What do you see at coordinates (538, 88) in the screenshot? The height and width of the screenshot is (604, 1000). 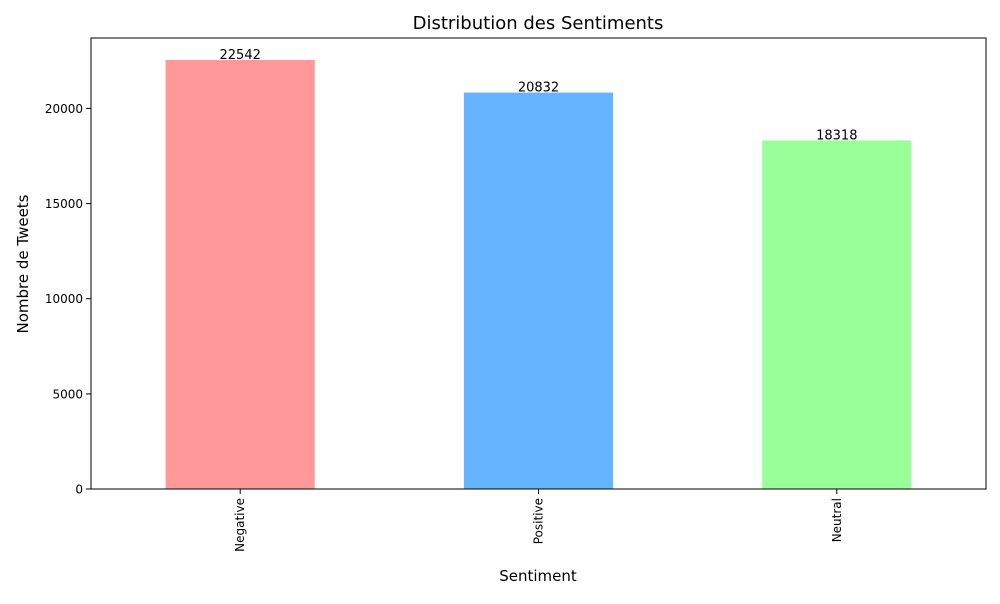 I see `value-label-positive: 20832` at bounding box center [538, 88].